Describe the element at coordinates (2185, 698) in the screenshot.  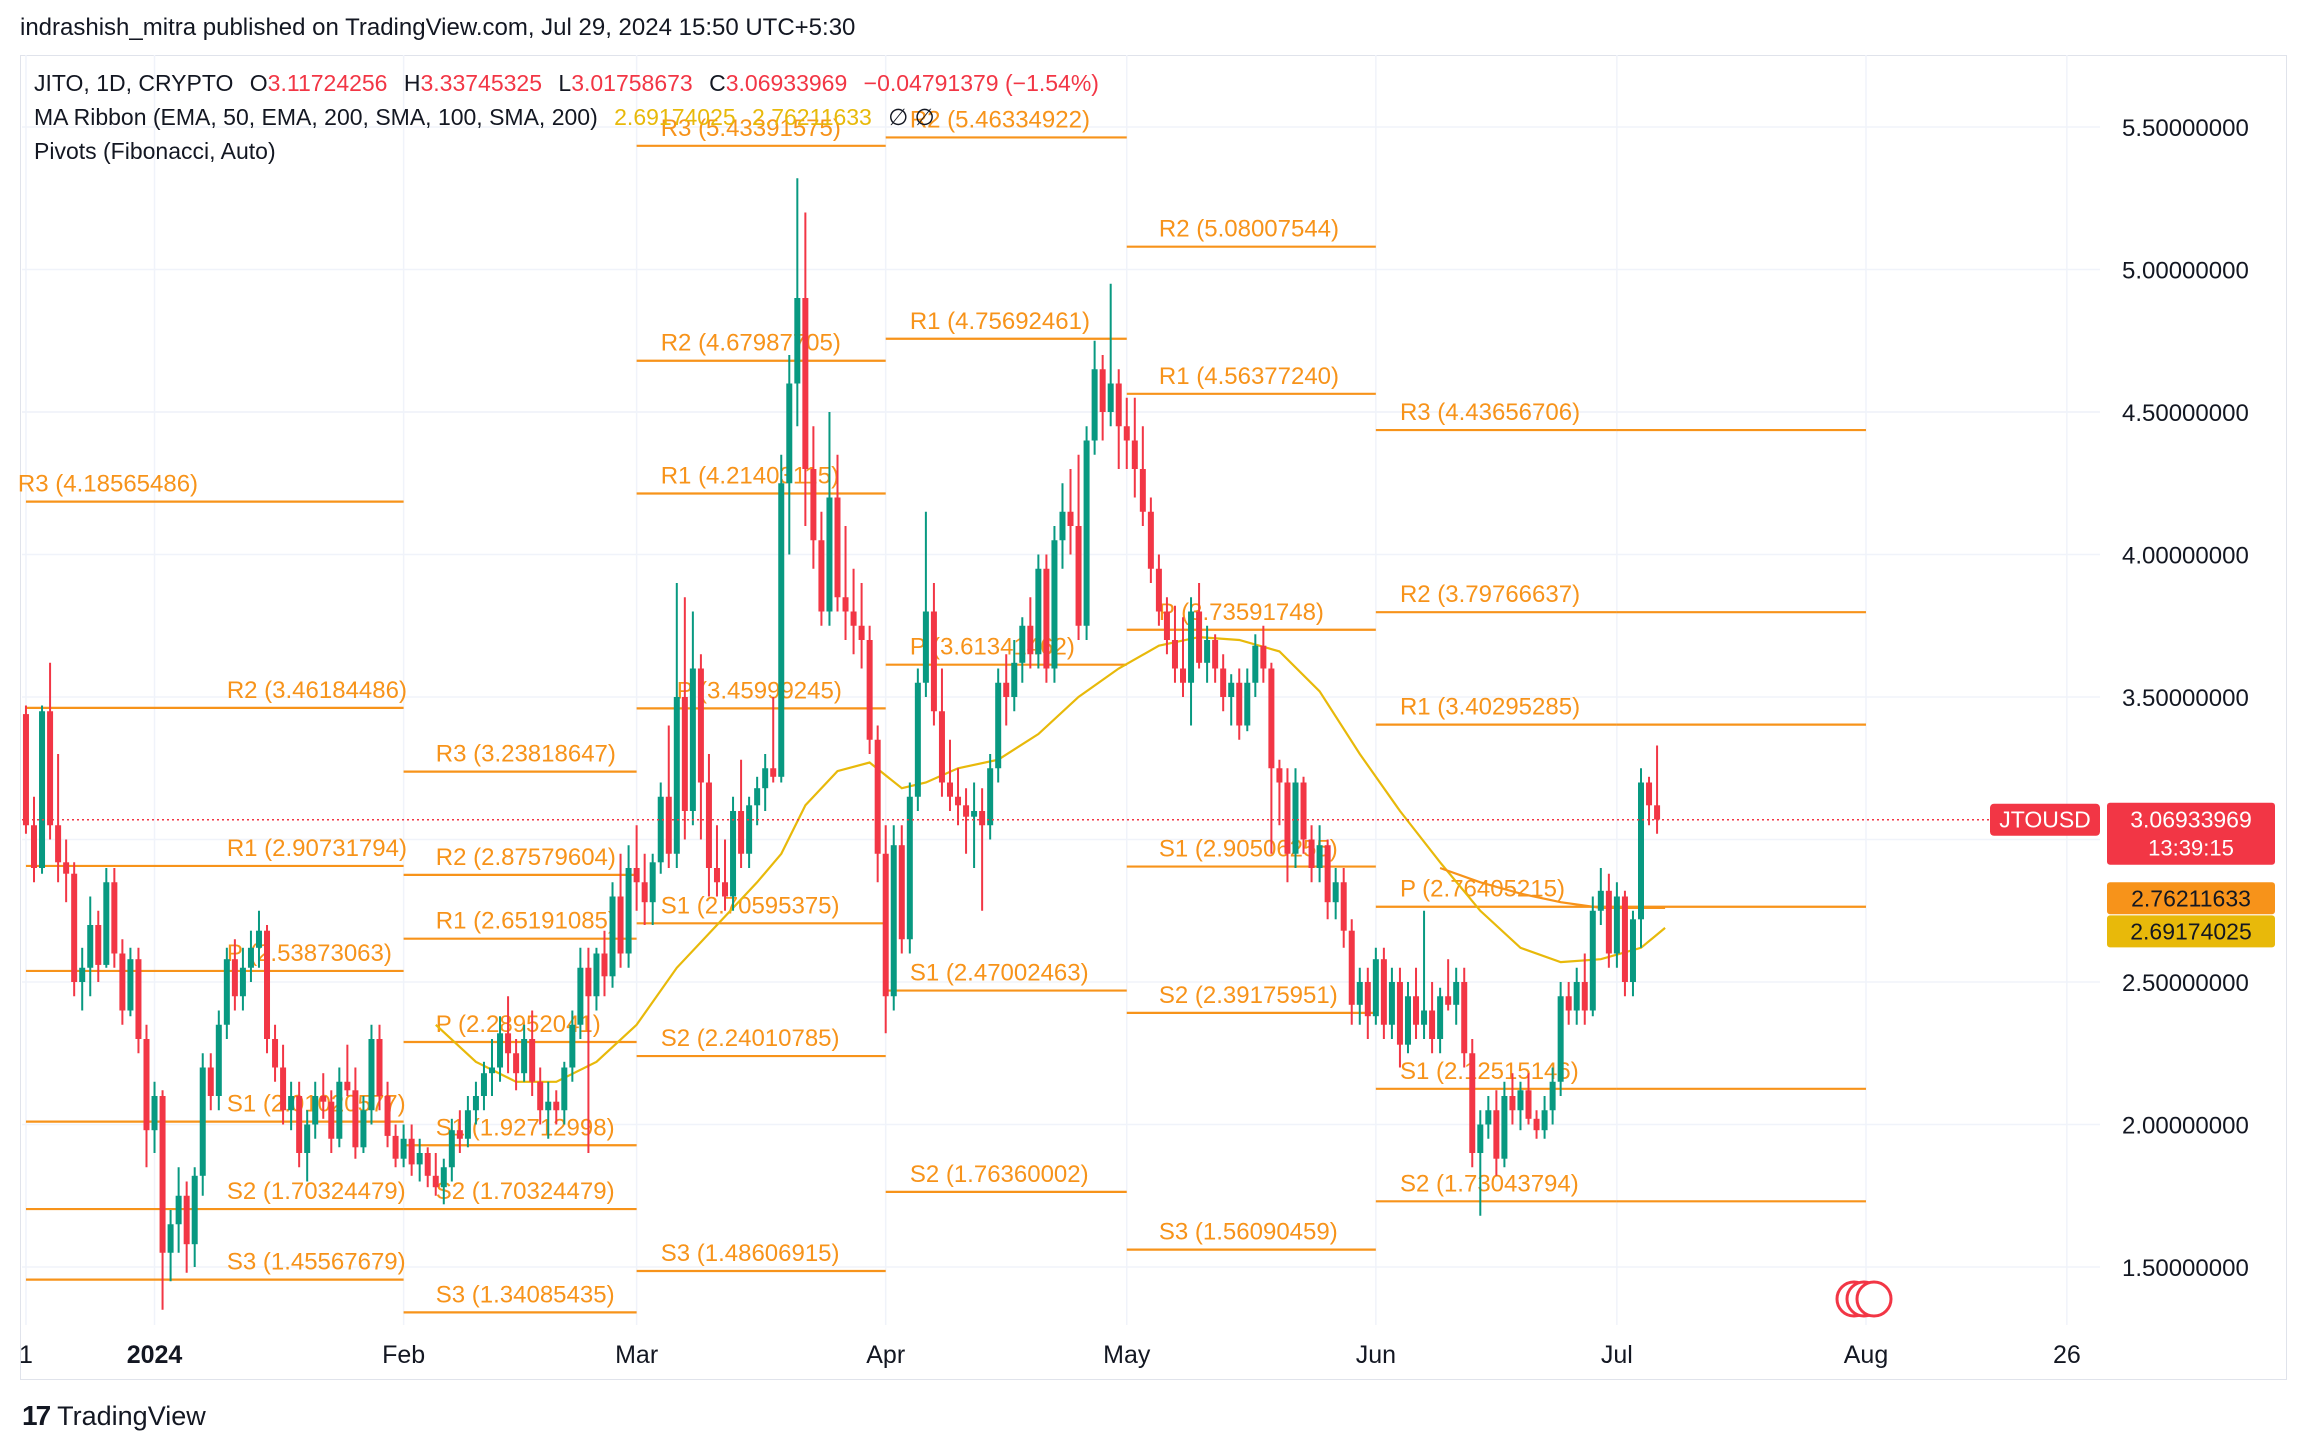
I see `y-tick-label: 3.50000000` at that location.